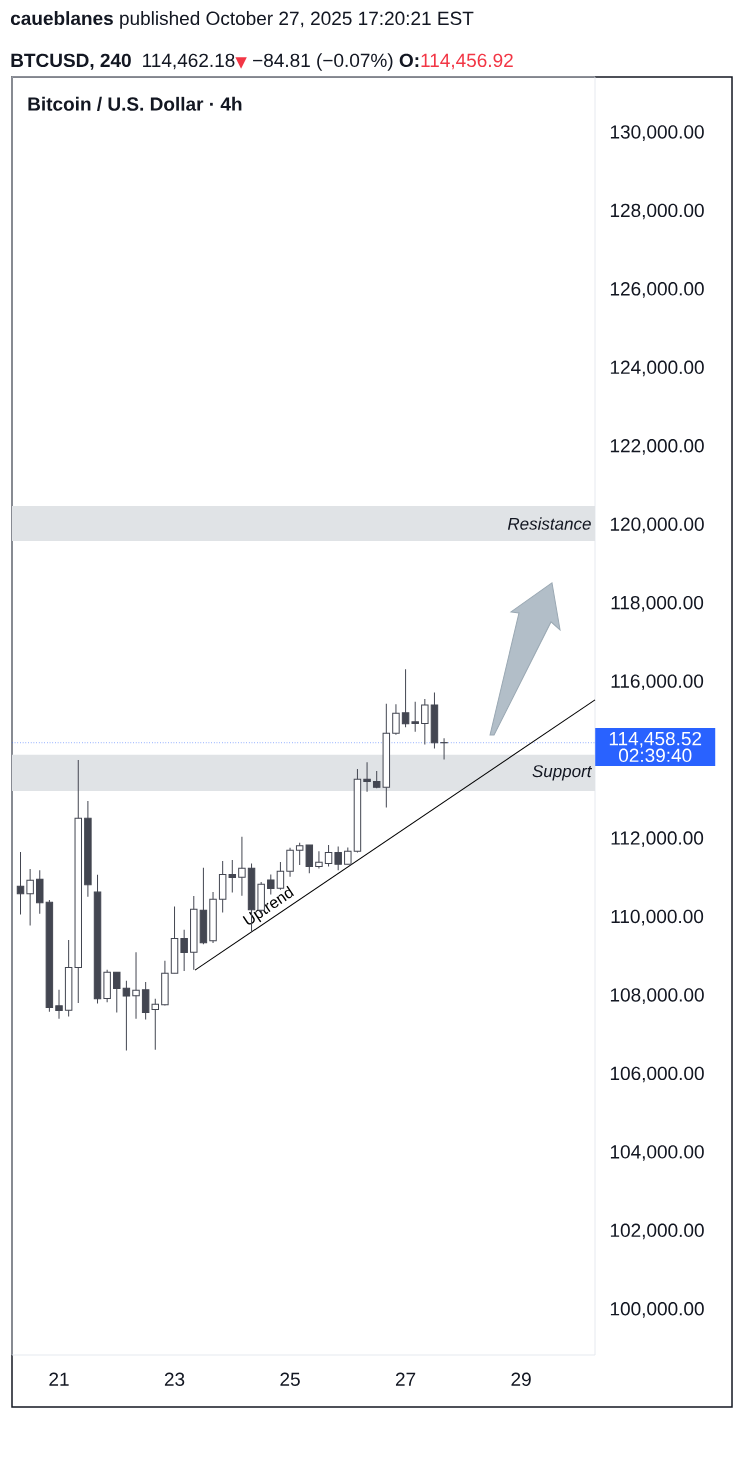 Image resolution: width=743 pixels, height=1470 pixels. What do you see at coordinates (657, 682) in the screenshot?
I see `y-tick-label: 116,000.00` at bounding box center [657, 682].